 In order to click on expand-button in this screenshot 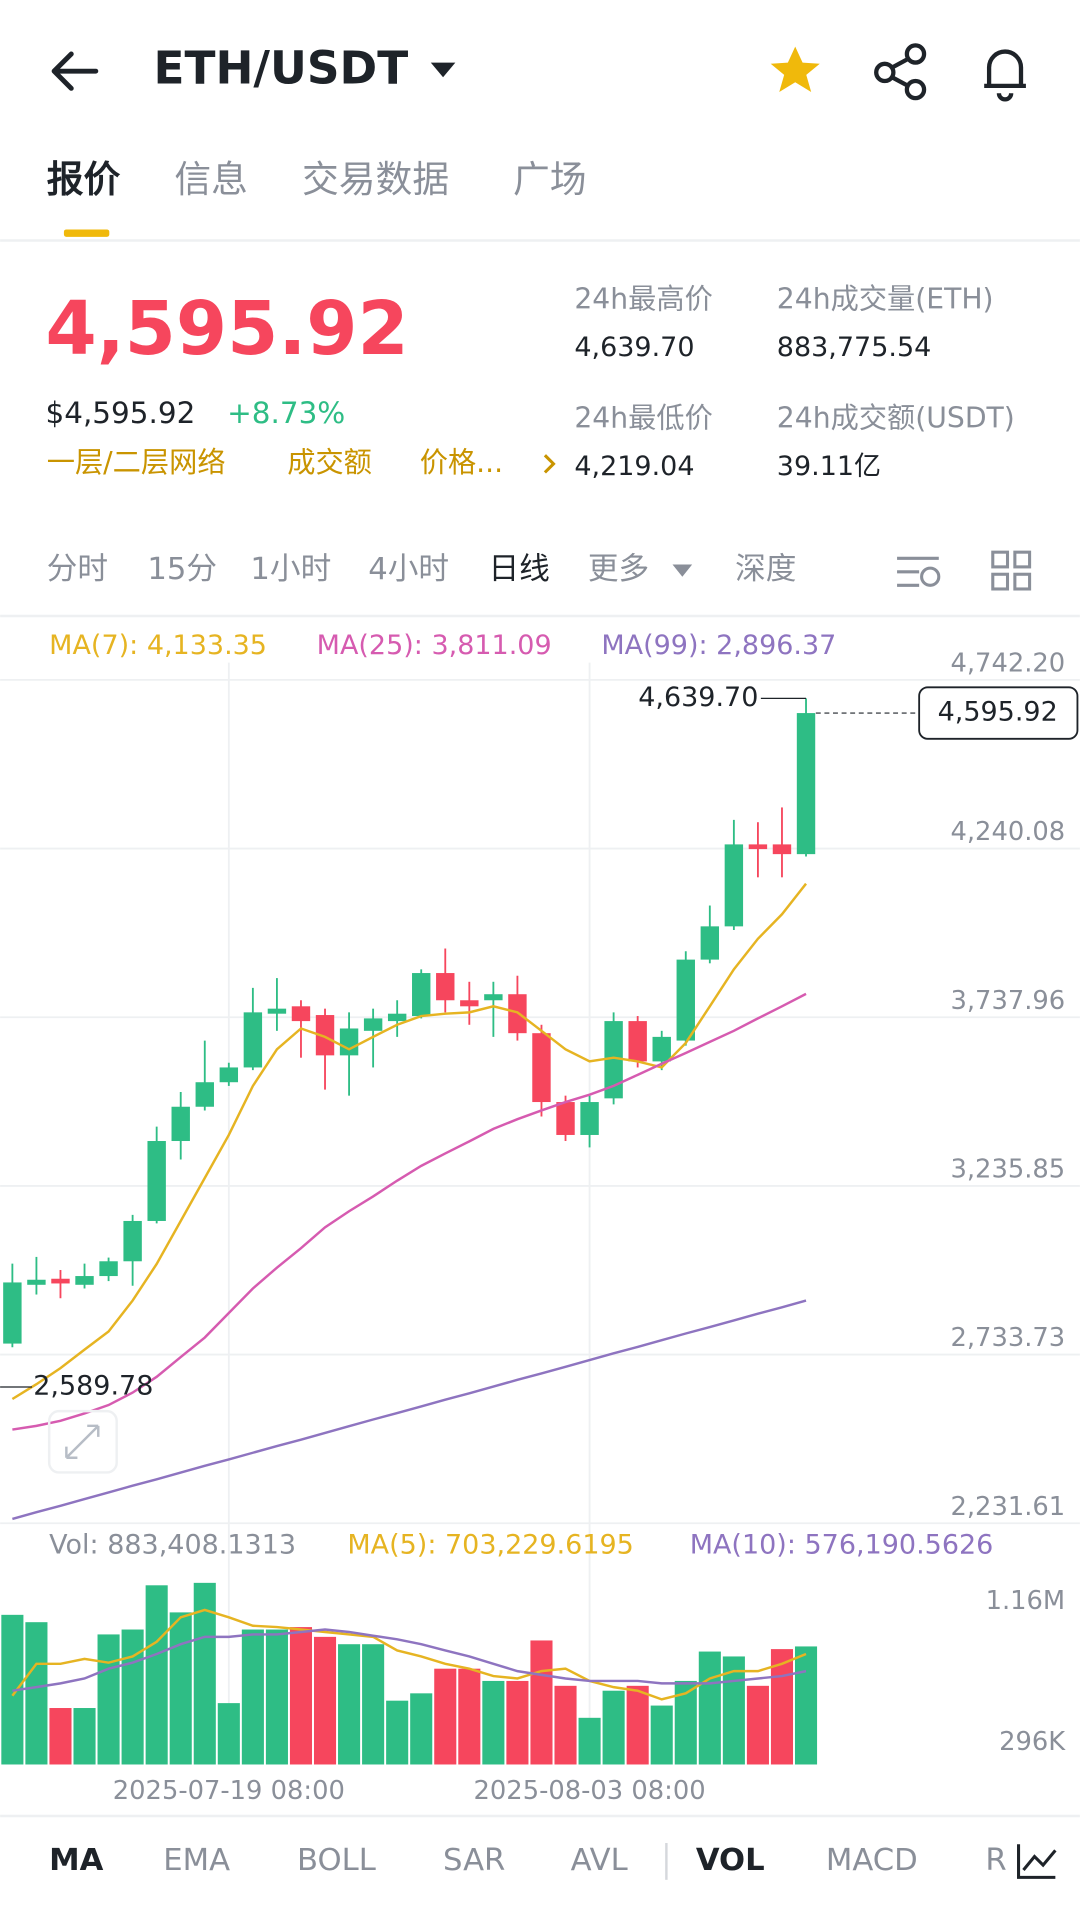, I will do `click(82, 1441)`.